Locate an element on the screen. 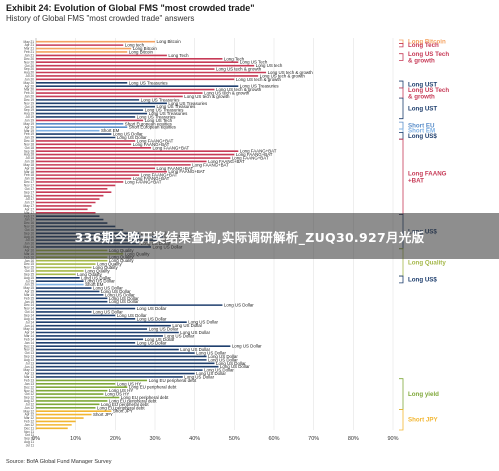 The width and height of the screenshot is (499, 471). x-tick-label: 60% is located at coordinates (273, 439).